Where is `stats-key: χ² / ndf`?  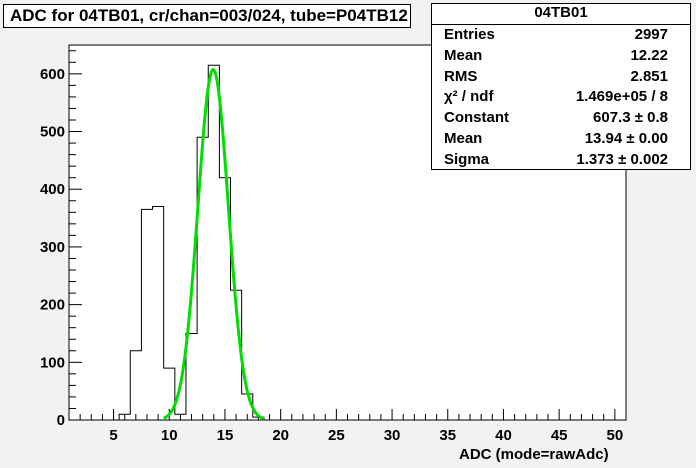 stats-key: χ² / ndf is located at coordinates (469, 97).